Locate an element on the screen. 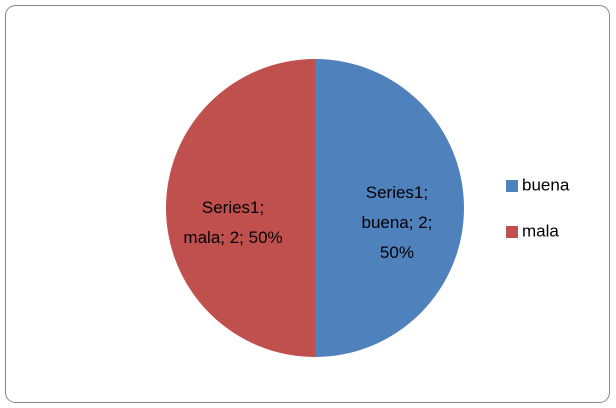 The image size is (616, 408). data-label: Series1; mala; 2; 50% is located at coordinates (233, 222).